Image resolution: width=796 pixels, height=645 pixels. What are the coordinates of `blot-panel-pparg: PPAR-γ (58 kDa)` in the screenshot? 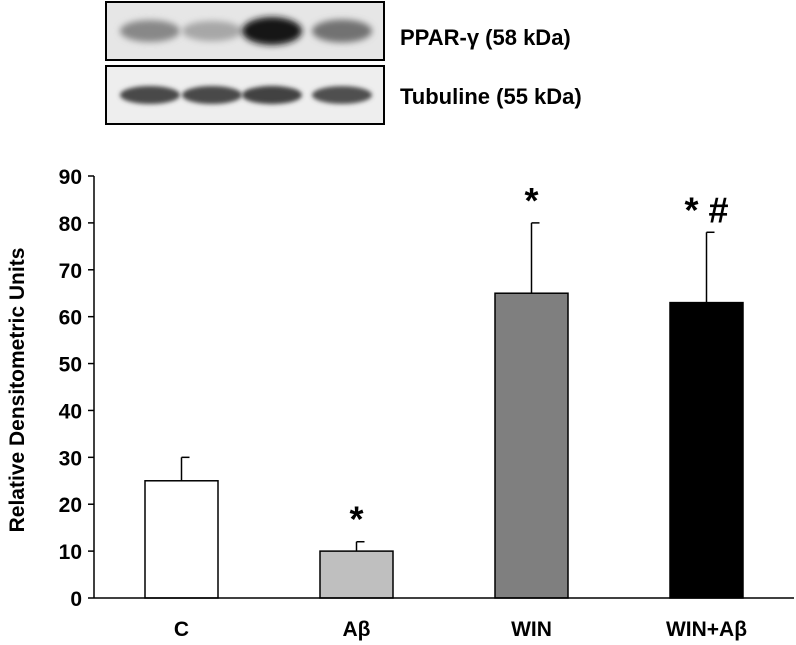 It's located at (338, 31).